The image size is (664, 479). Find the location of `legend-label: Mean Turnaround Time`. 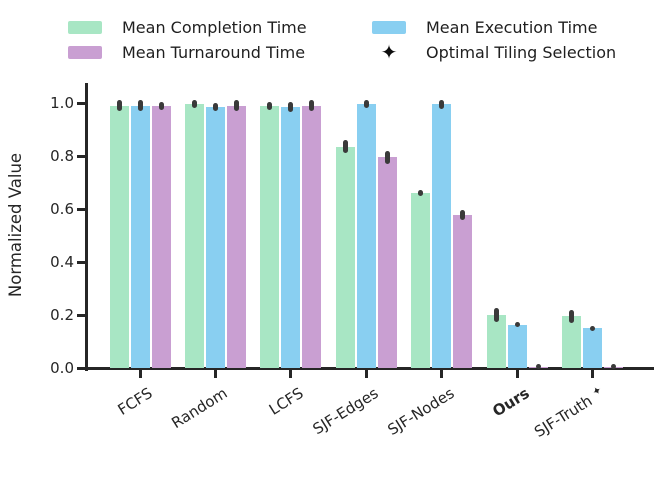

legend-label: Mean Turnaround Time is located at coordinates (214, 52).